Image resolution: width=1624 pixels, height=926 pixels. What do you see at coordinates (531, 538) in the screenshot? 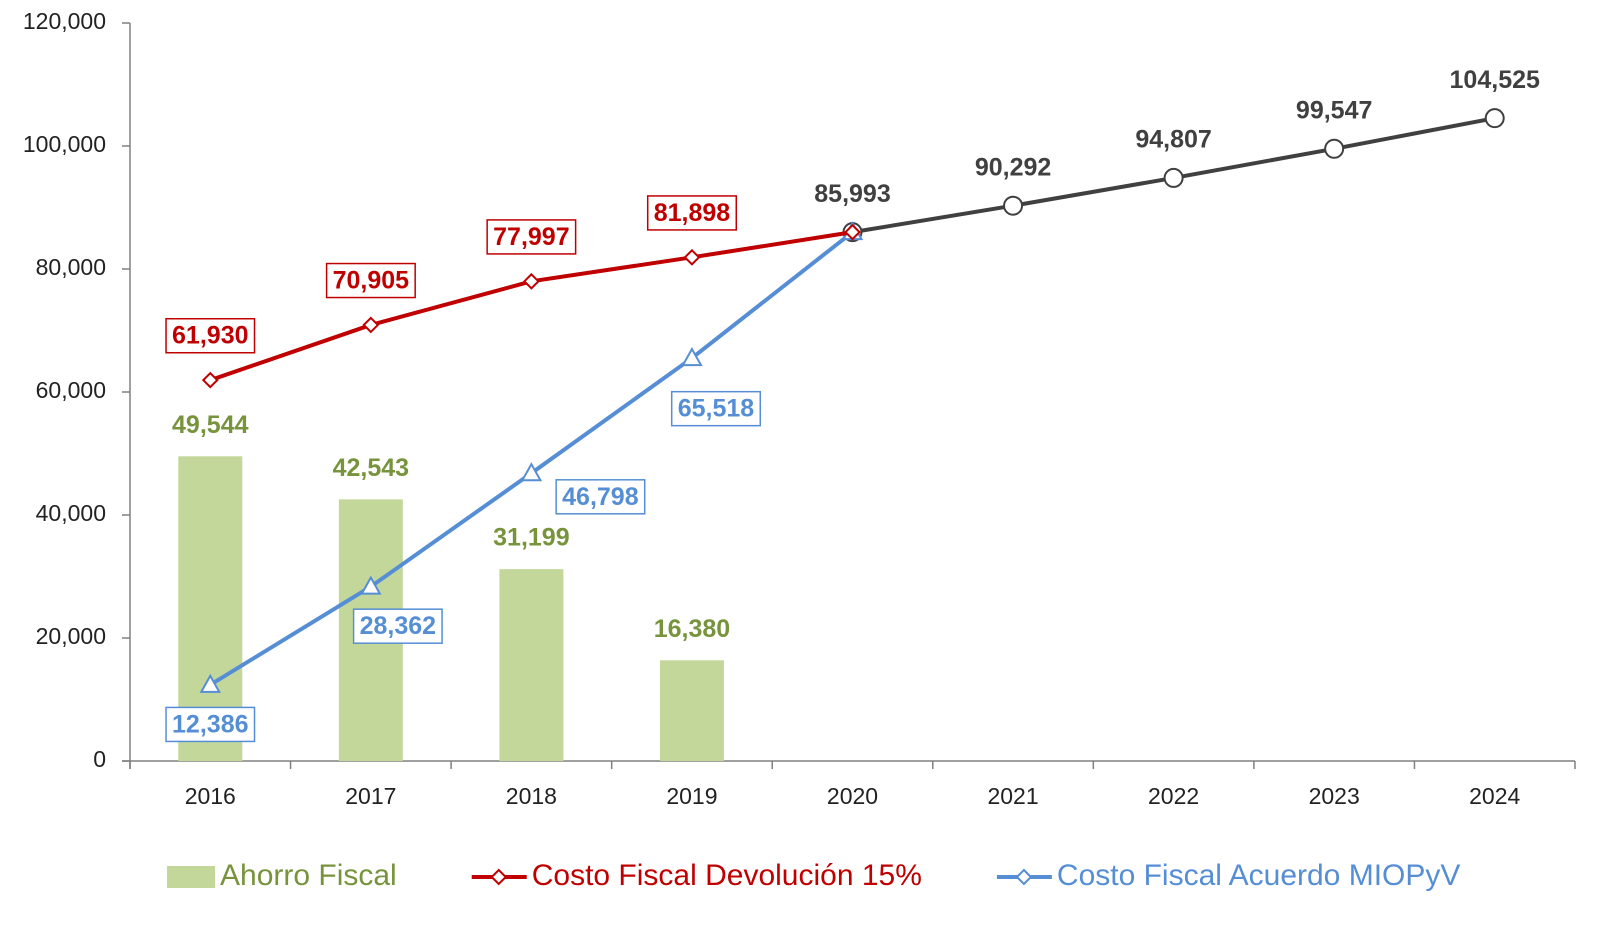
I see `value-label: 31,199` at bounding box center [531, 538].